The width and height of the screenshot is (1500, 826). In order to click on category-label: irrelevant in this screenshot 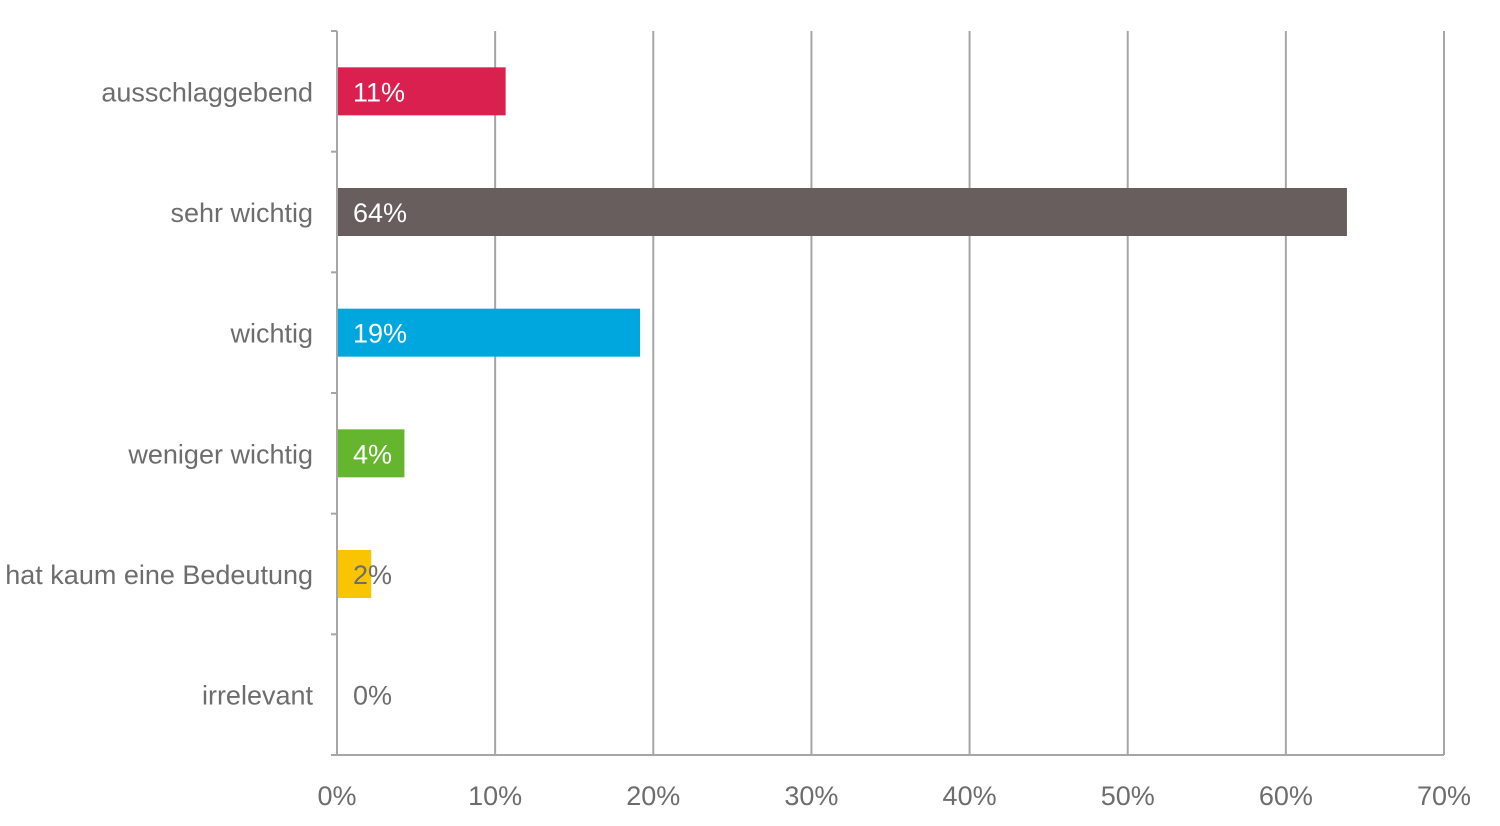, I will do `click(258, 696)`.